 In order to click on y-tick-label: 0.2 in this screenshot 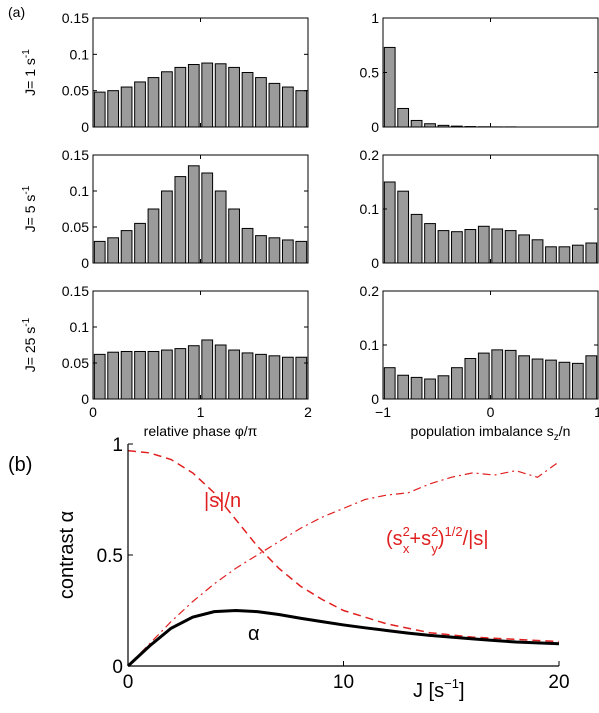, I will do `click(370, 155)`.